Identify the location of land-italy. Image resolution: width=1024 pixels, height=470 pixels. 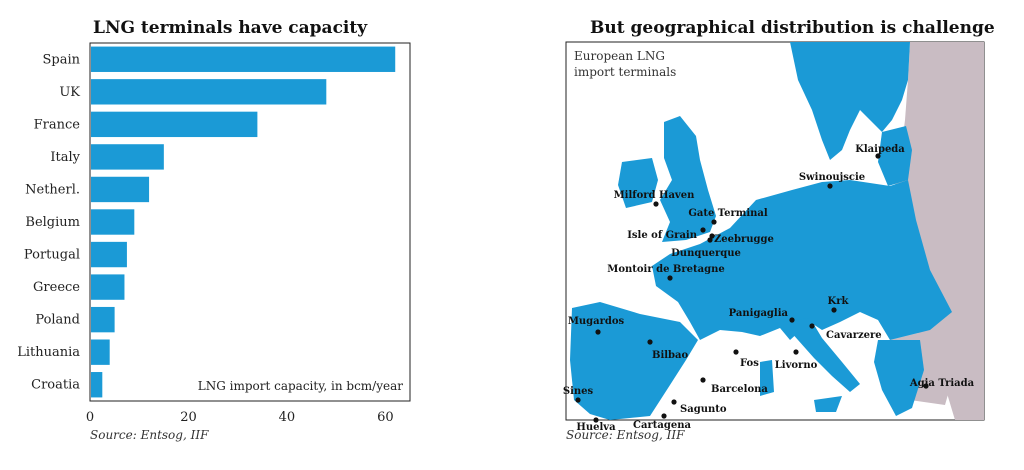
(821, 355).